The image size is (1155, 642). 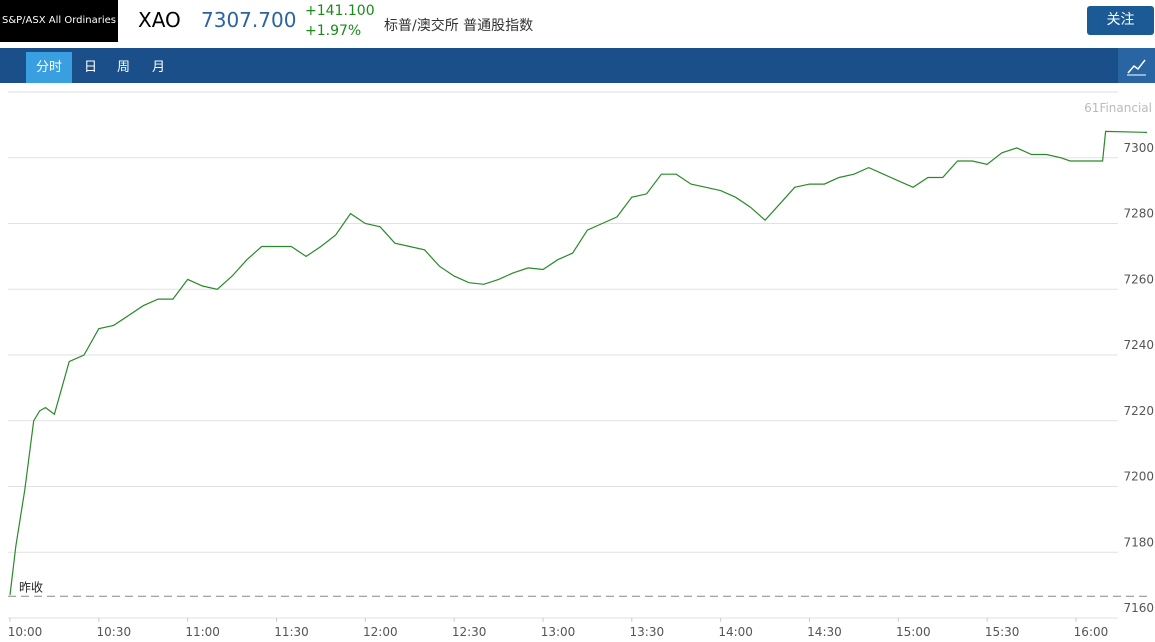 I want to click on x-tick-label: 14:30, so click(x=824, y=632).